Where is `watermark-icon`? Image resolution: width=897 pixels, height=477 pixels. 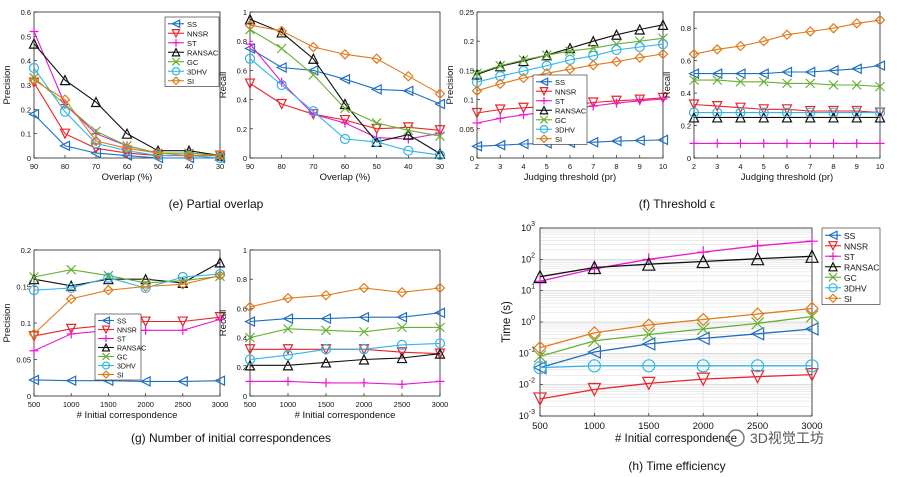
watermark-icon is located at coordinates (736, 438).